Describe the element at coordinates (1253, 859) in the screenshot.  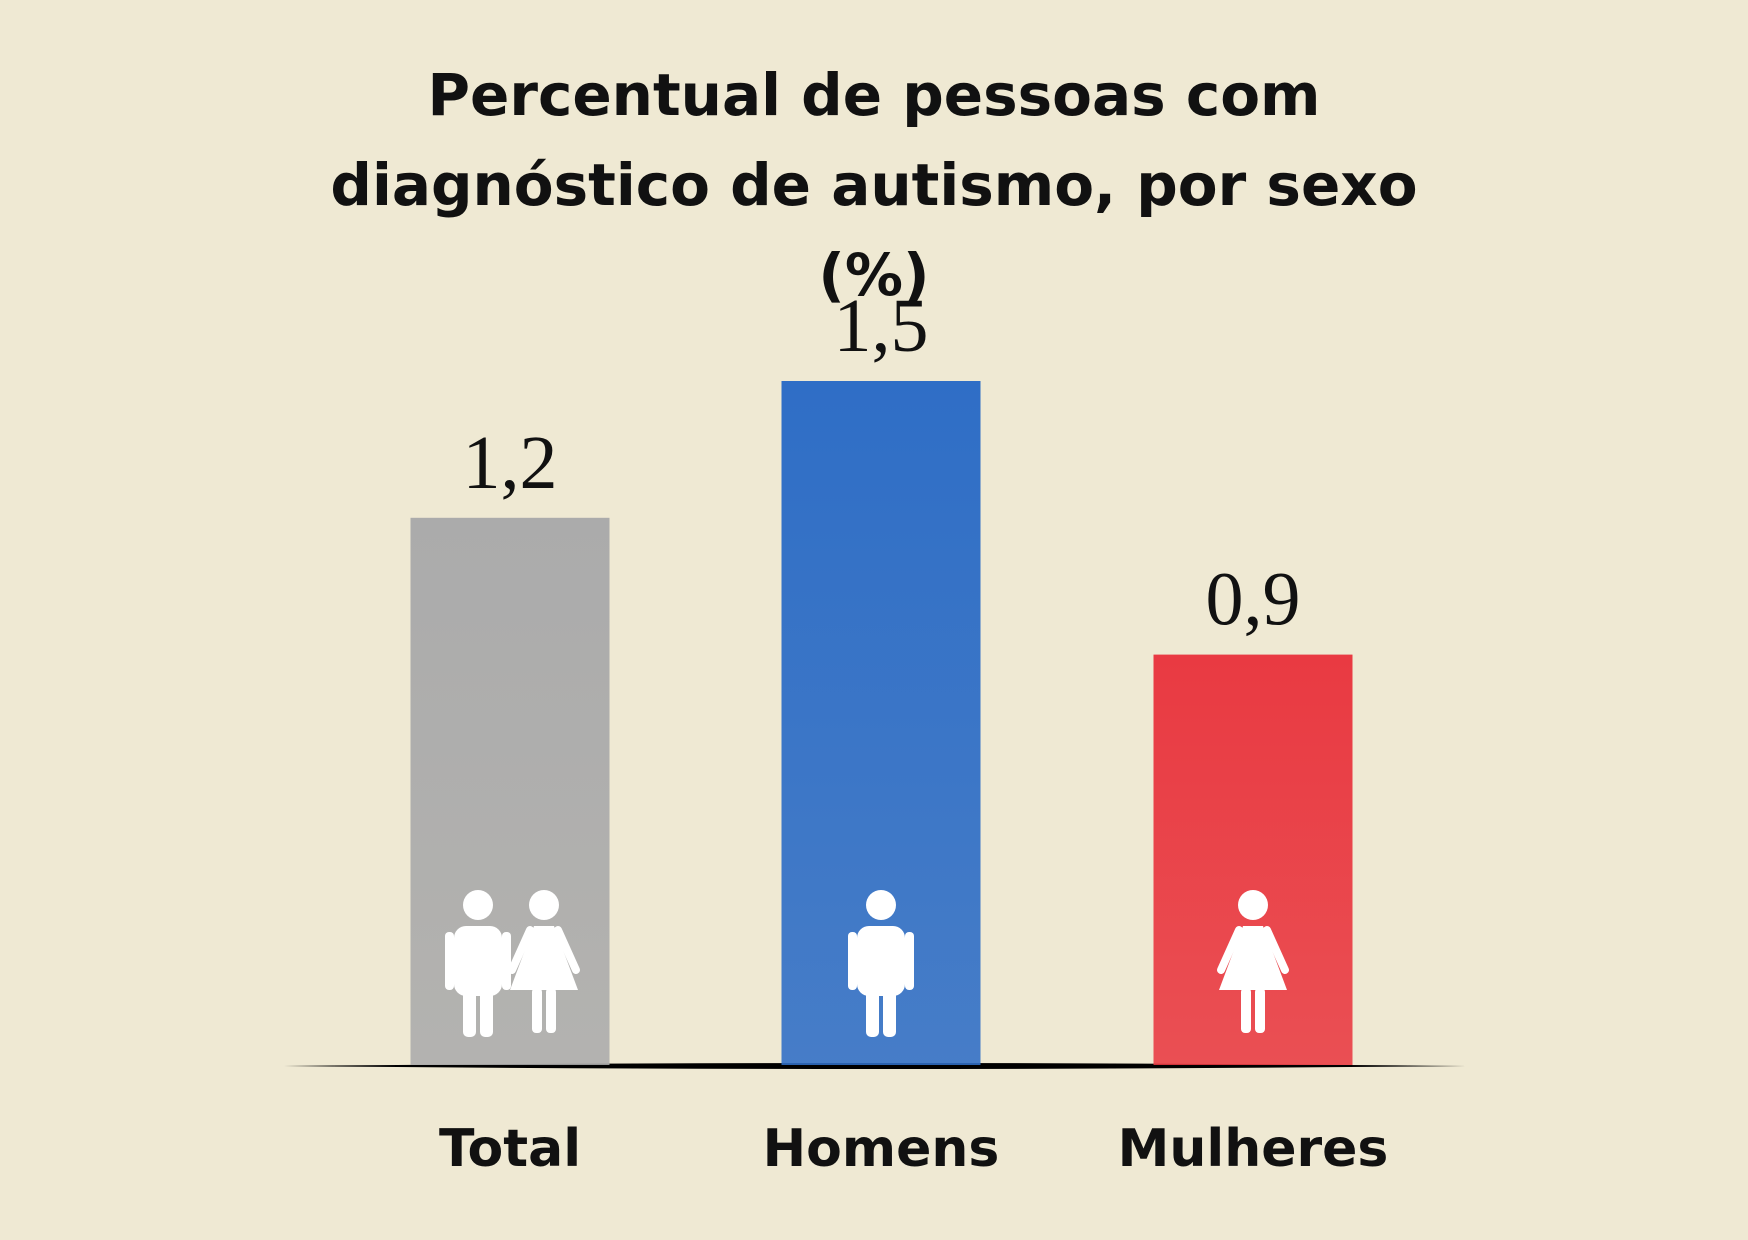
I see `bar` at that location.